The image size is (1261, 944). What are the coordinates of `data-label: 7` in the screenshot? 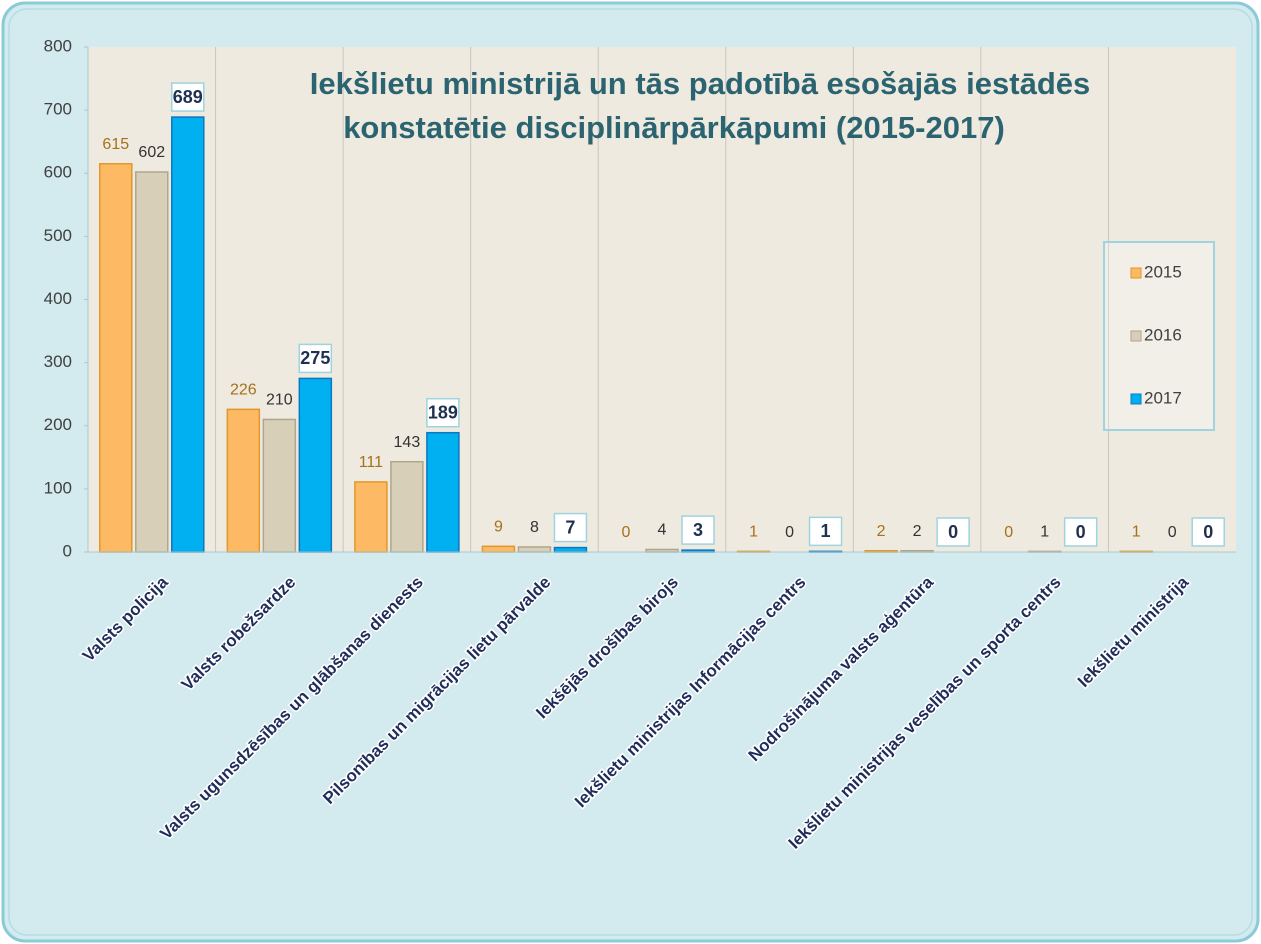 It's located at (570, 527).